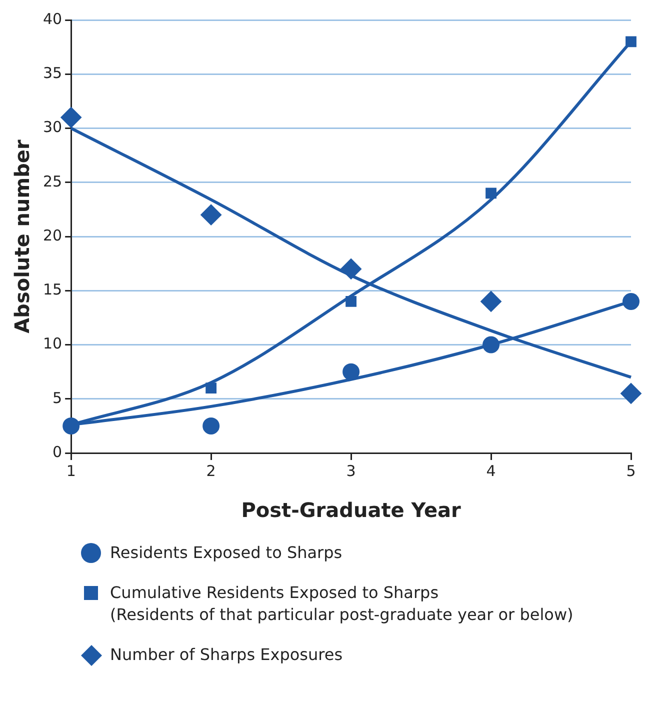 This screenshot has height=711, width=655. I want to click on y-tick-label: 25, so click(52, 181).